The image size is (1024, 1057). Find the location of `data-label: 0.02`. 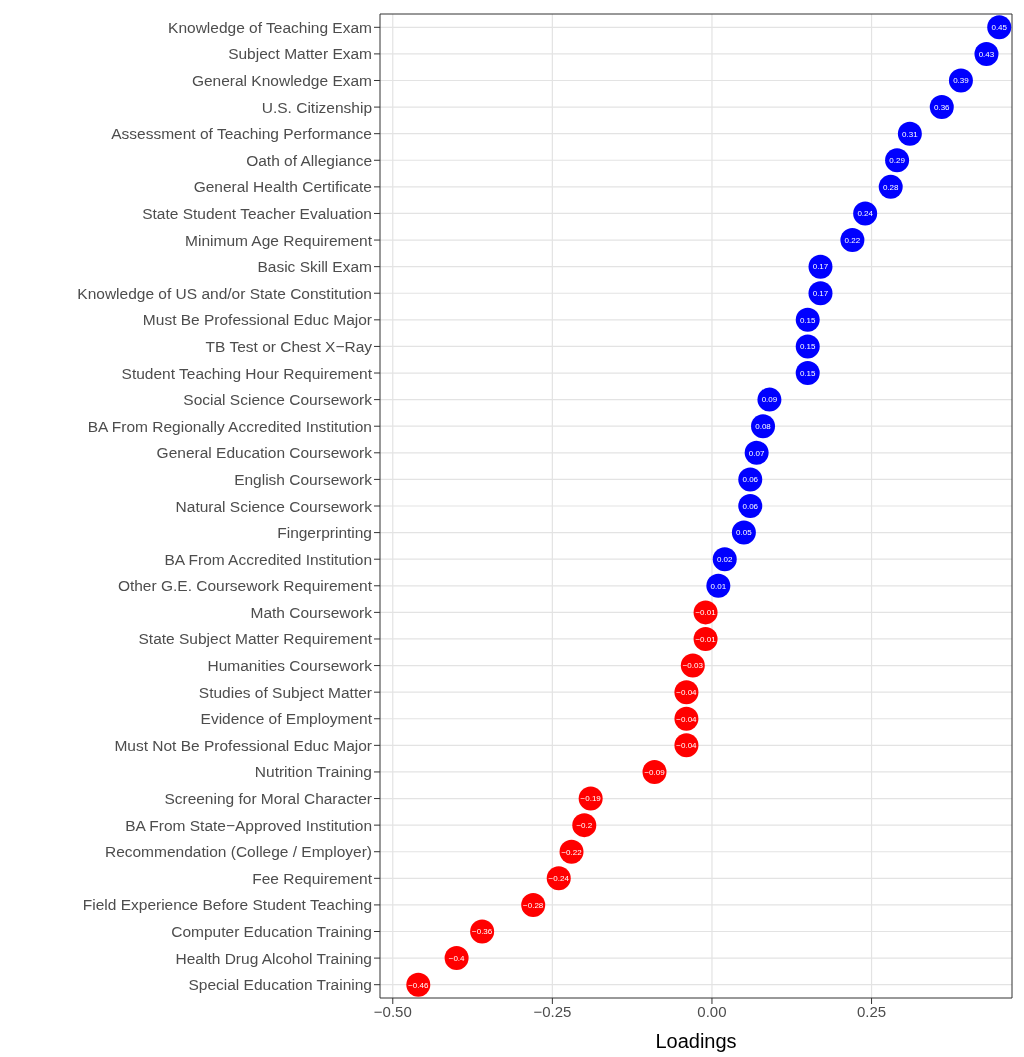

data-label: 0.02 is located at coordinates (725, 560).